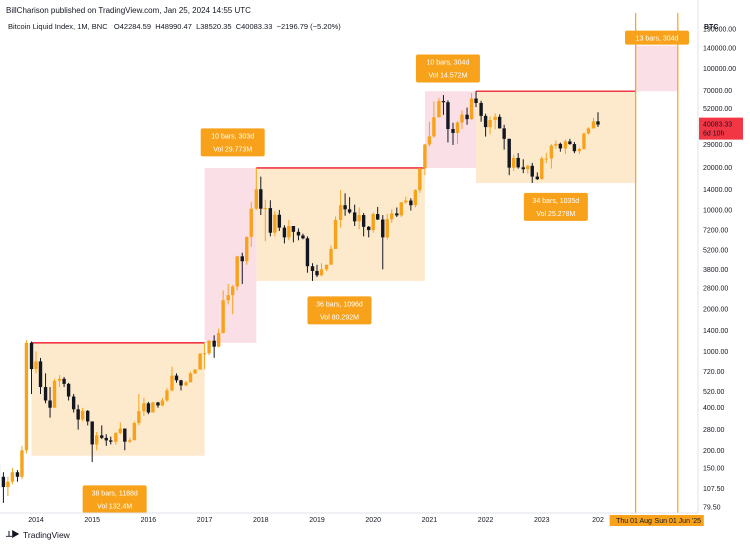 The width and height of the screenshot is (750, 547). Describe the element at coordinates (717, 210) in the screenshot. I see `price-tick: 10000.00` at that location.